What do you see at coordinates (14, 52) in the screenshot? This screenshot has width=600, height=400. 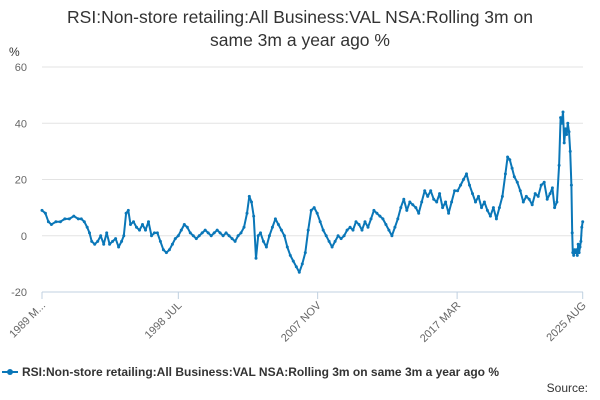 I see `y-axis-unit-label: %` at bounding box center [14, 52].